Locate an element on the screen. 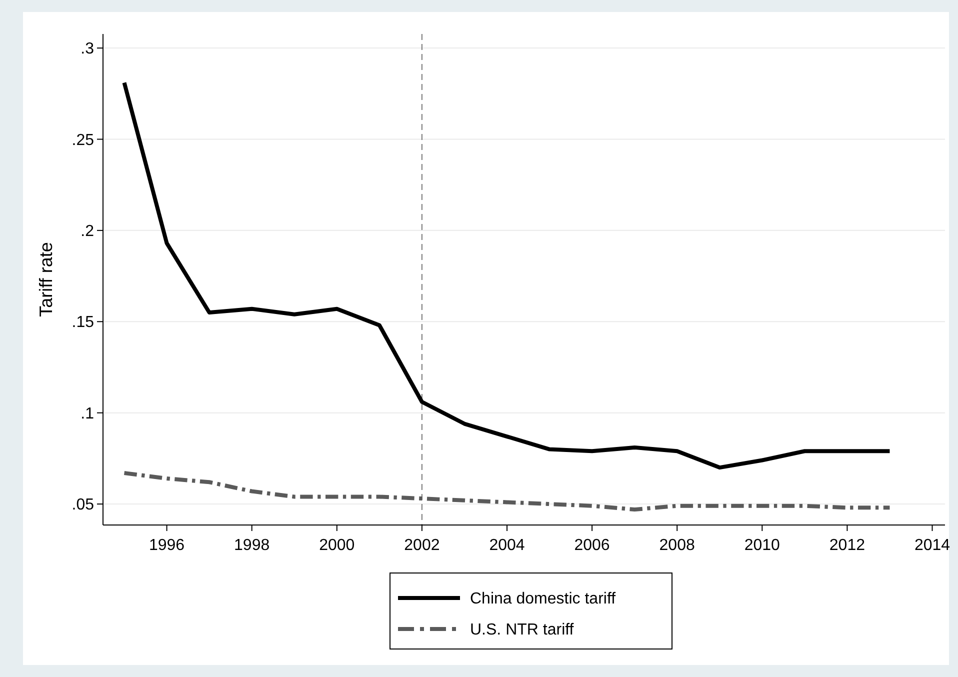 This screenshot has width=958, height=677. y-tick-label: .3 is located at coordinates (87, 49).